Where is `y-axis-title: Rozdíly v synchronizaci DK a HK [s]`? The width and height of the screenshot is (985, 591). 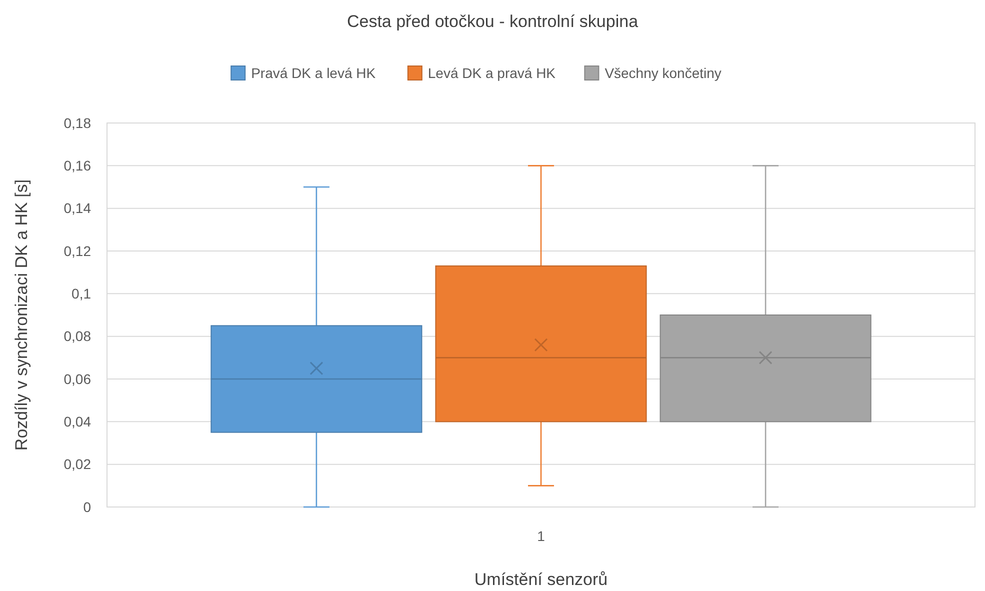 y-axis-title: Rozdíly v synchronizaci DK a HK [s] is located at coordinates (21, 315).